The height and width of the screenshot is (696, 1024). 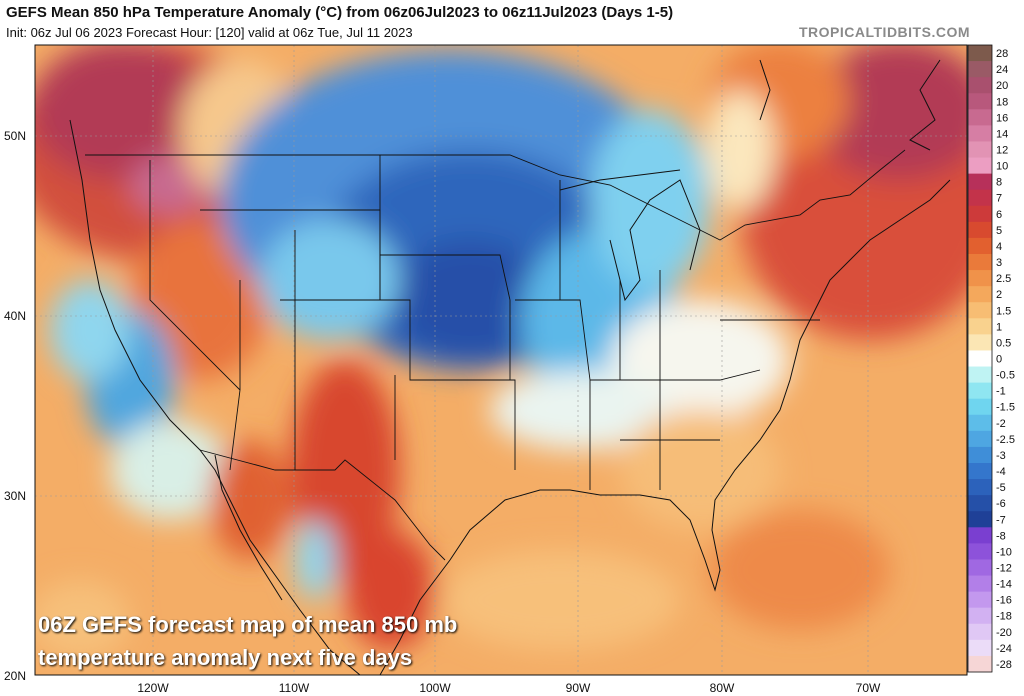 I want to click on colorbar-label: -16, so click(x=1004, y=601).